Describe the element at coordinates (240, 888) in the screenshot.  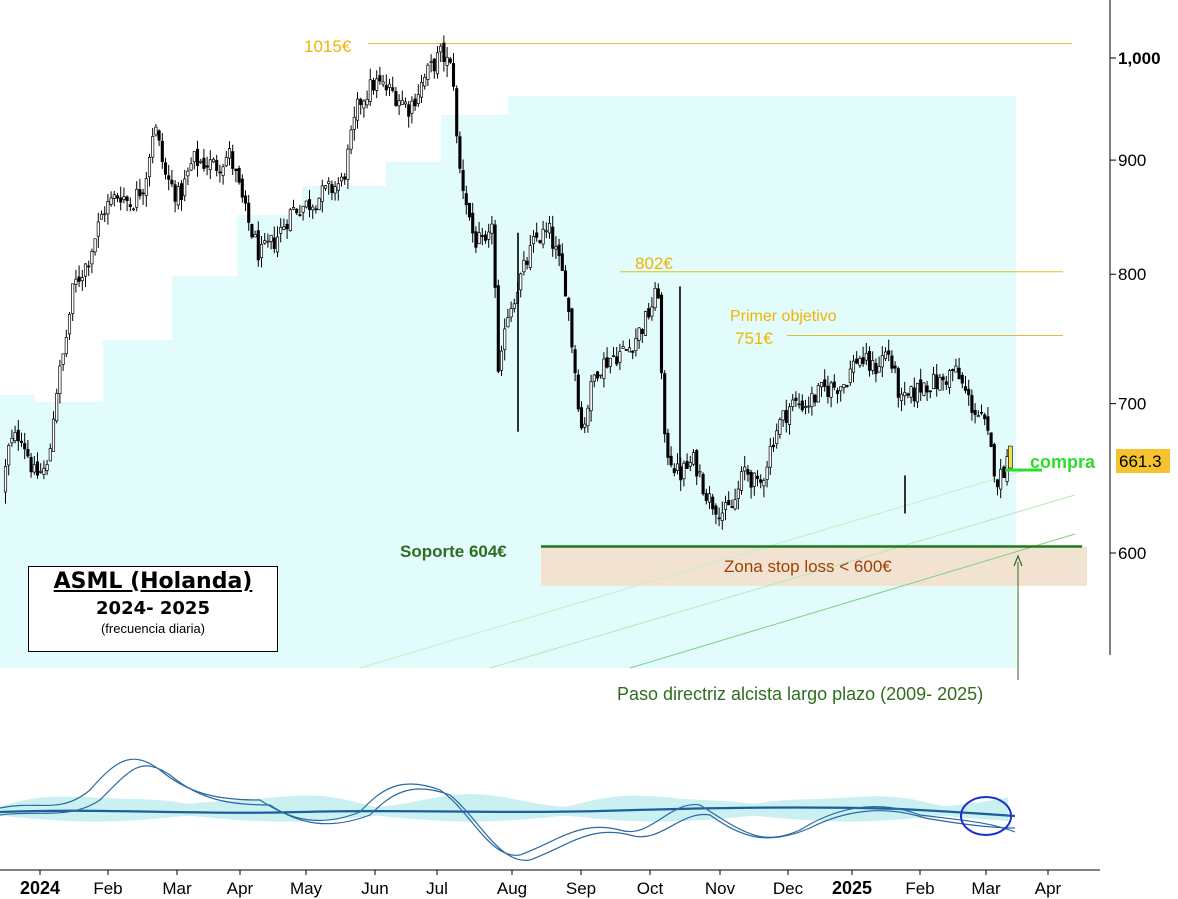
I see `x-tick-label: Apr` at that location.